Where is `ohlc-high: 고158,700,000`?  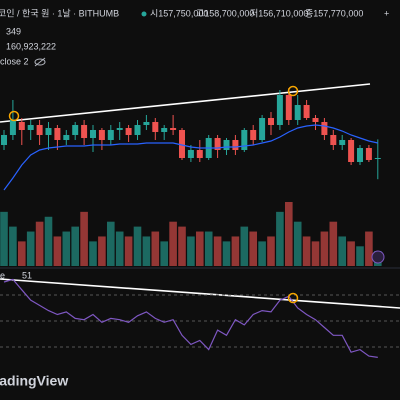 ohlc-high: 고158,700,000 is located at coordinates (225, 13).